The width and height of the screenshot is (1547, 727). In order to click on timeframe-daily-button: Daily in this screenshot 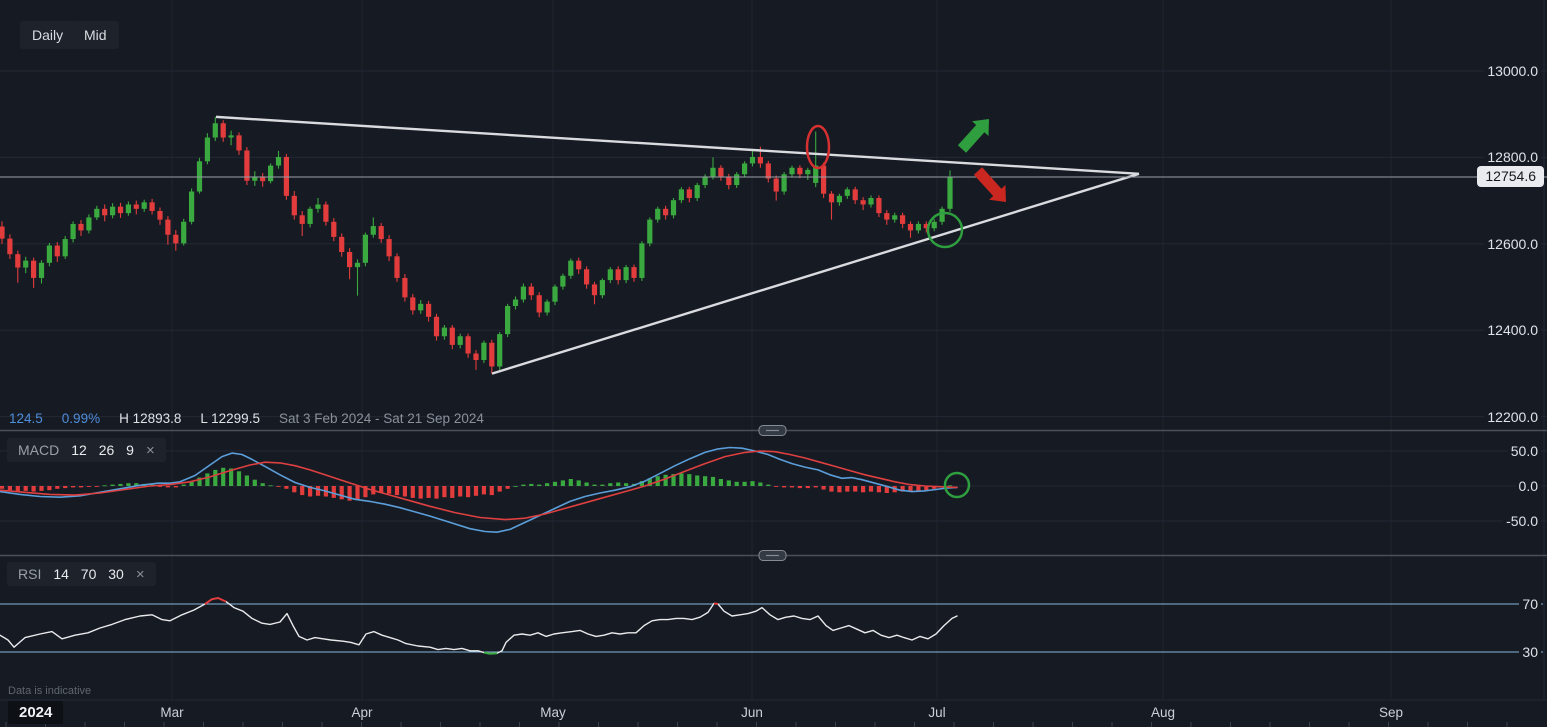, I will do `click(48, 35)`.